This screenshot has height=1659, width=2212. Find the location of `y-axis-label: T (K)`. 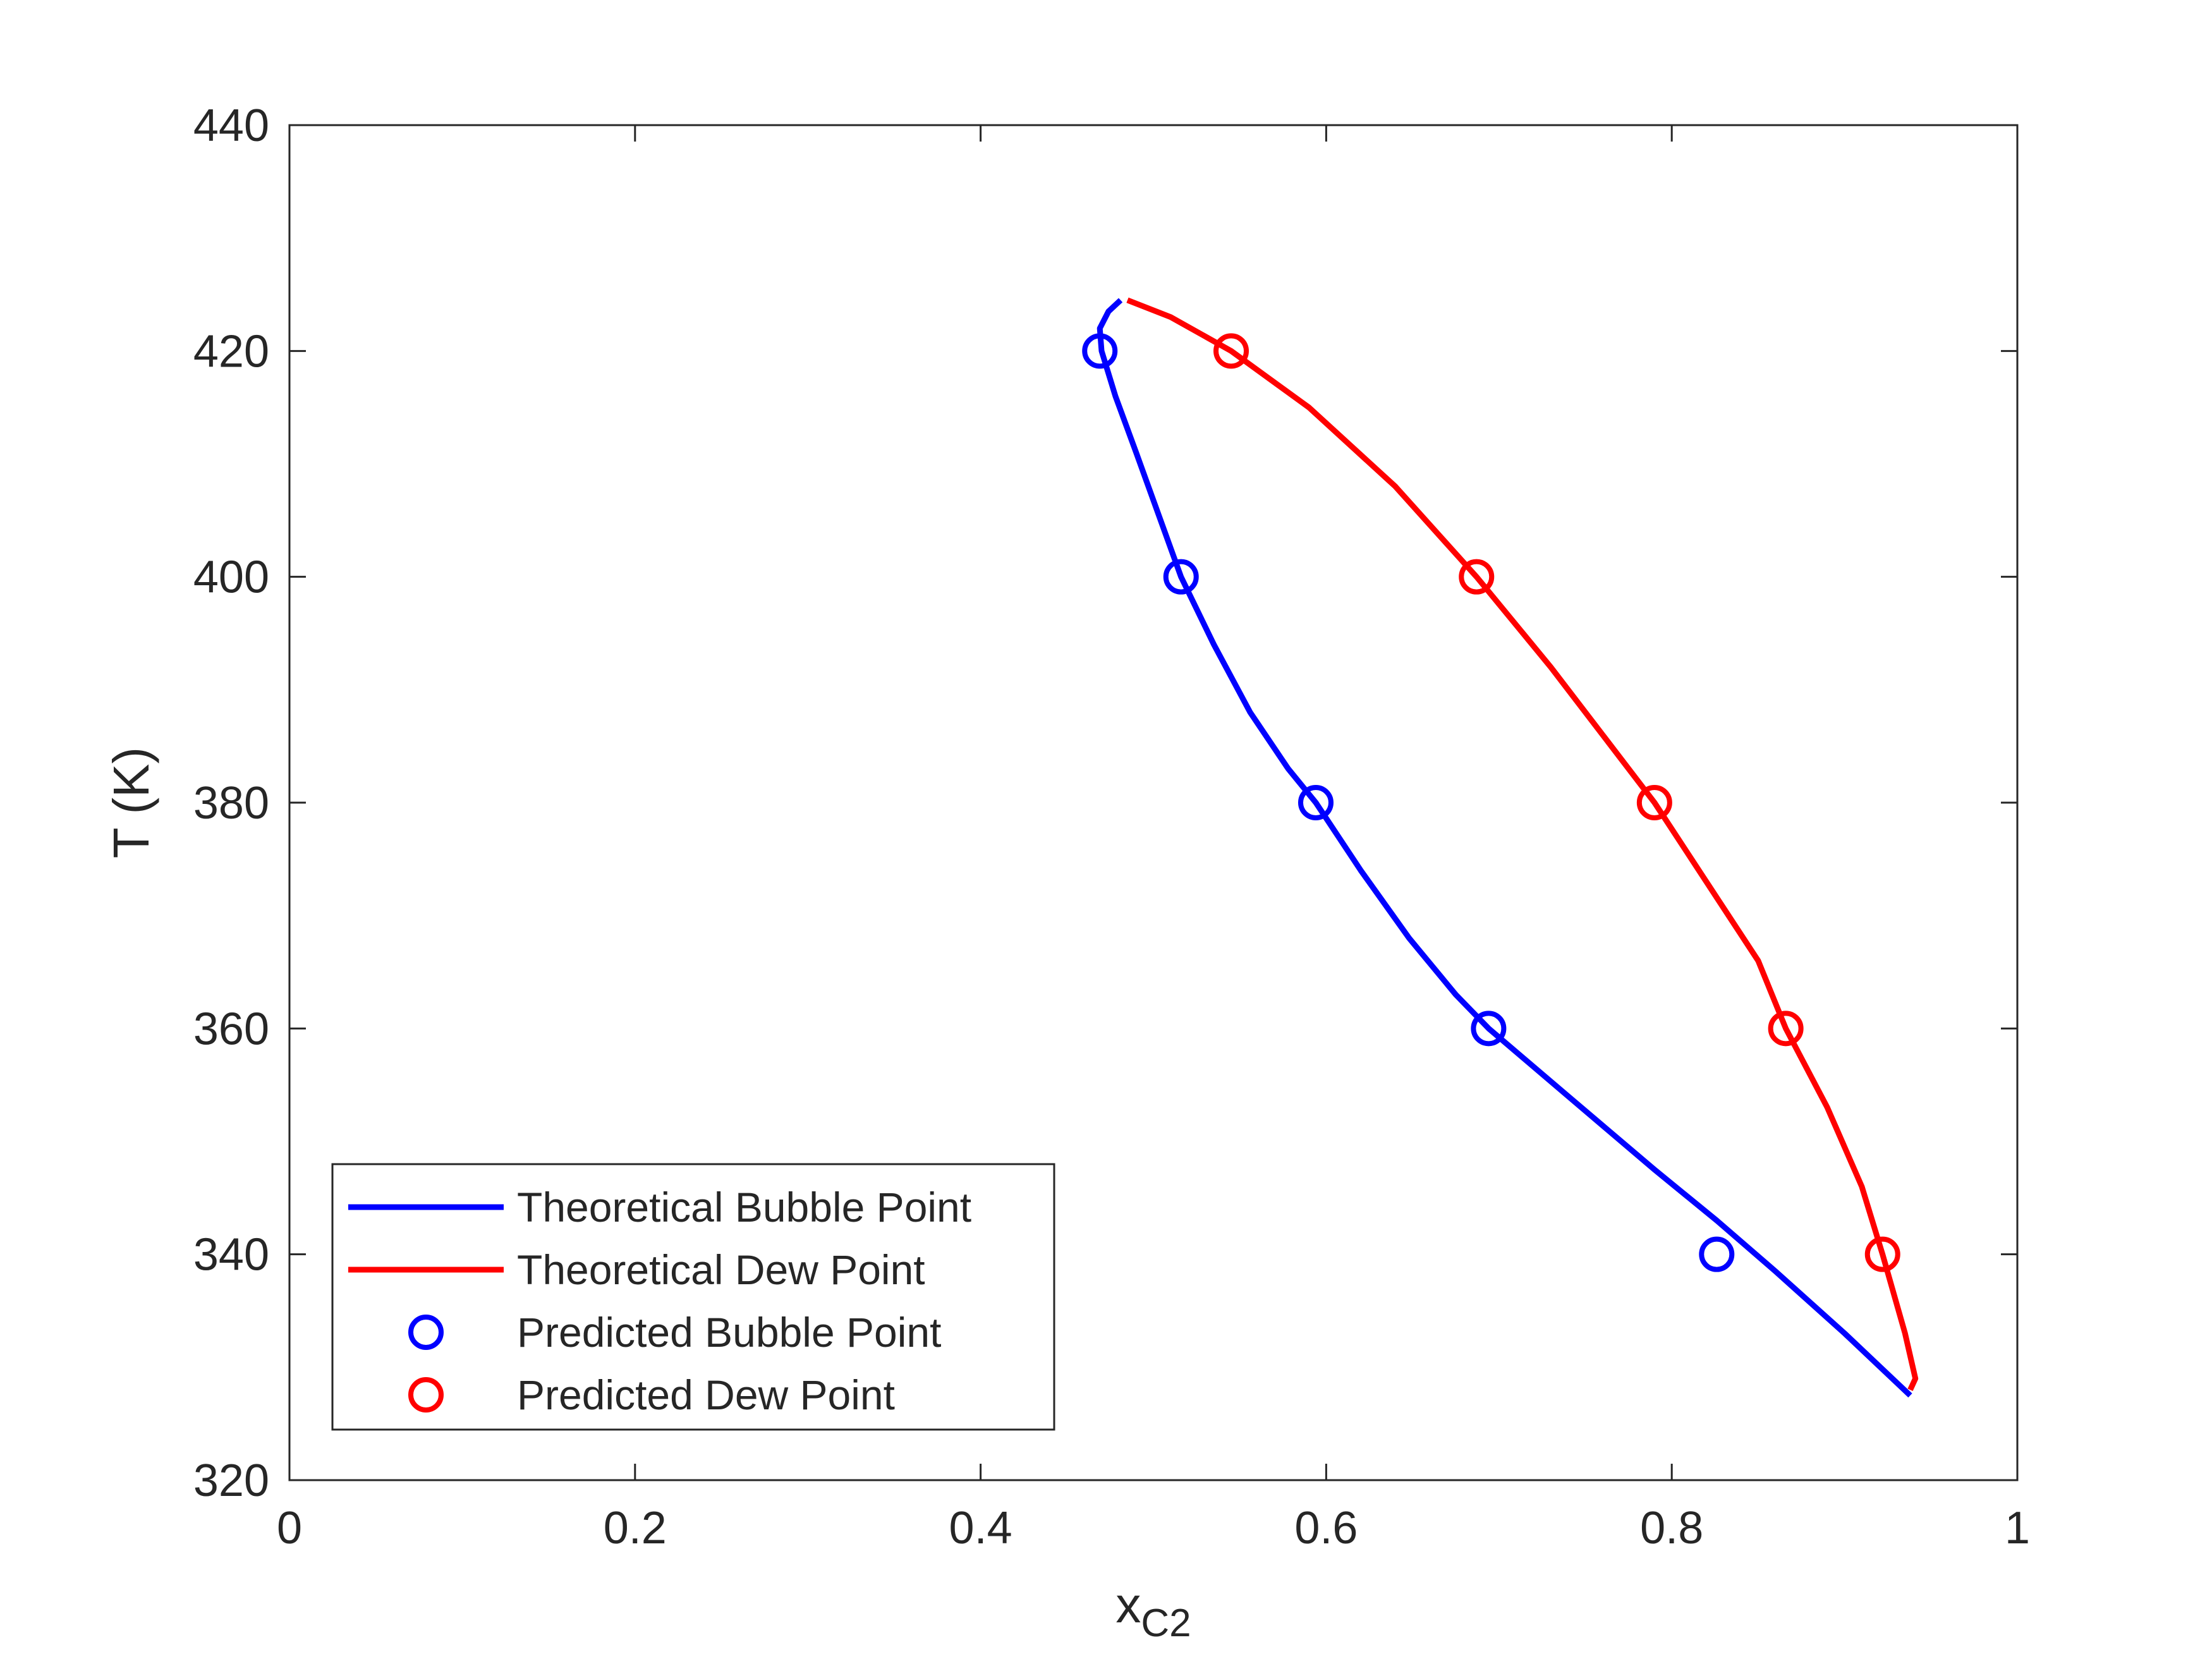

y-axis-label: T (K) is located at coordinates (131, 802).